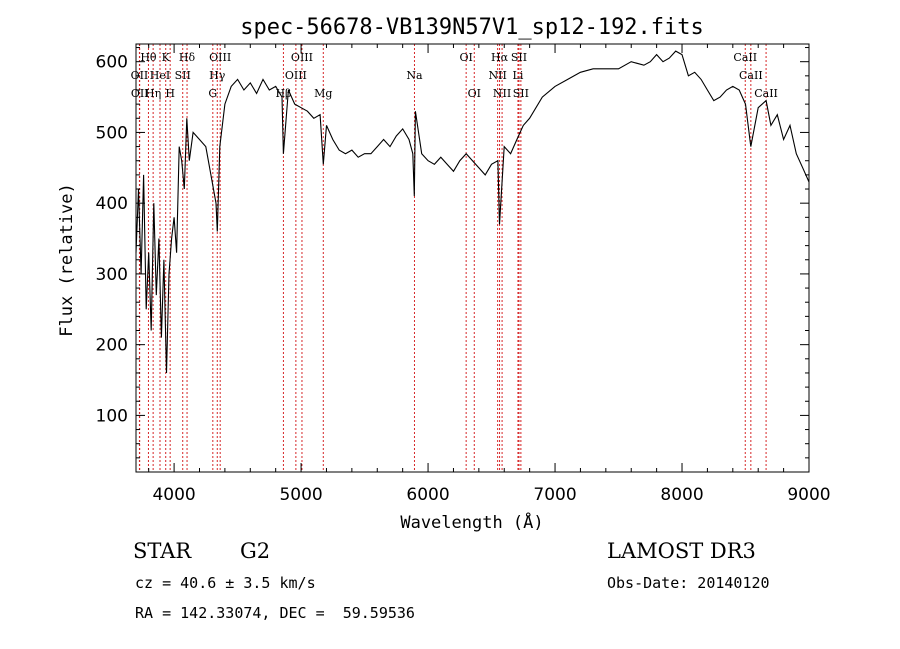 This screenshot has width=900, height=649. Describe the element at coordinates (808, 495) in the screenshot. I see `x-tick-label-5: 9000` at that location.